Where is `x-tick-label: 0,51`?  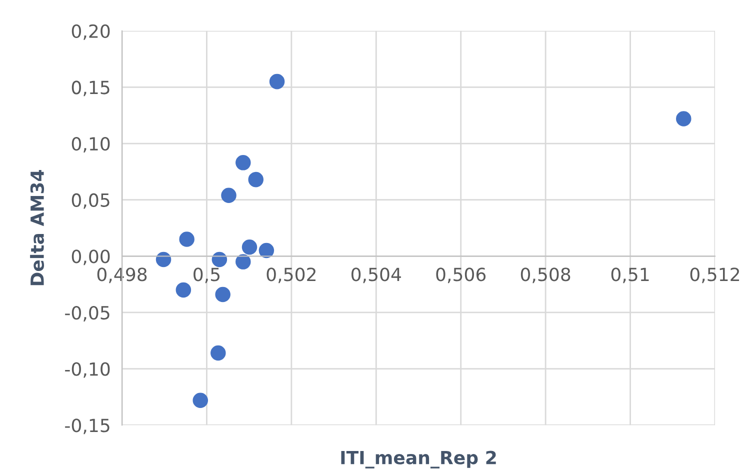 x-tick-label: 0,51 is located at coordinates (630, 276).